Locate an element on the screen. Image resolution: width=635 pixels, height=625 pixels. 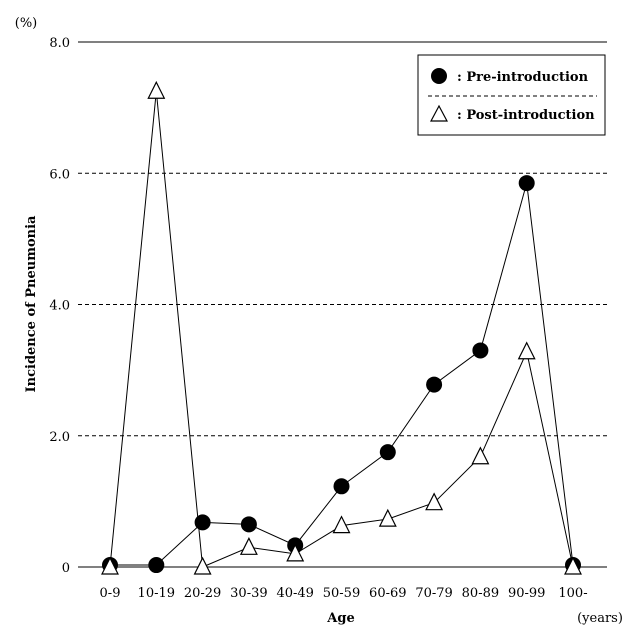
x-tick-label: 20-29 is located at coordinates (202, 593).